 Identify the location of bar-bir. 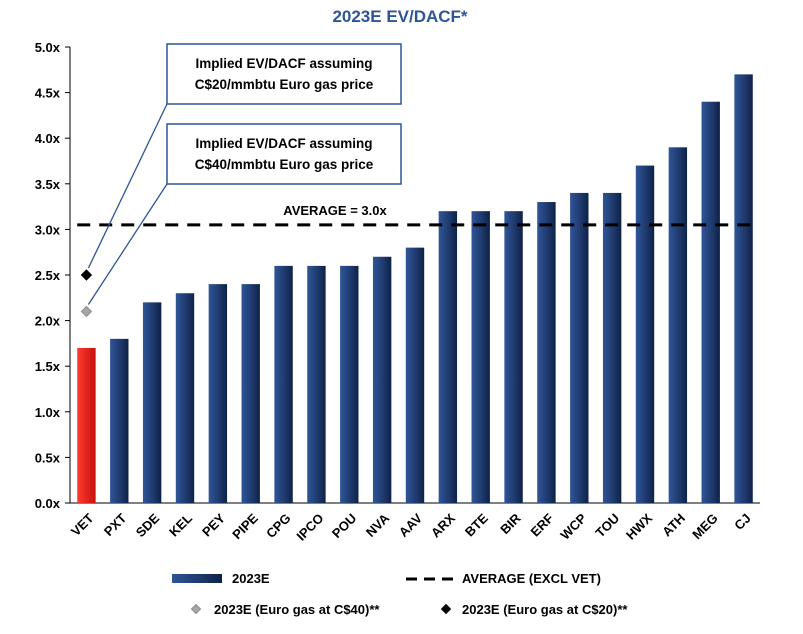
(513, 357).